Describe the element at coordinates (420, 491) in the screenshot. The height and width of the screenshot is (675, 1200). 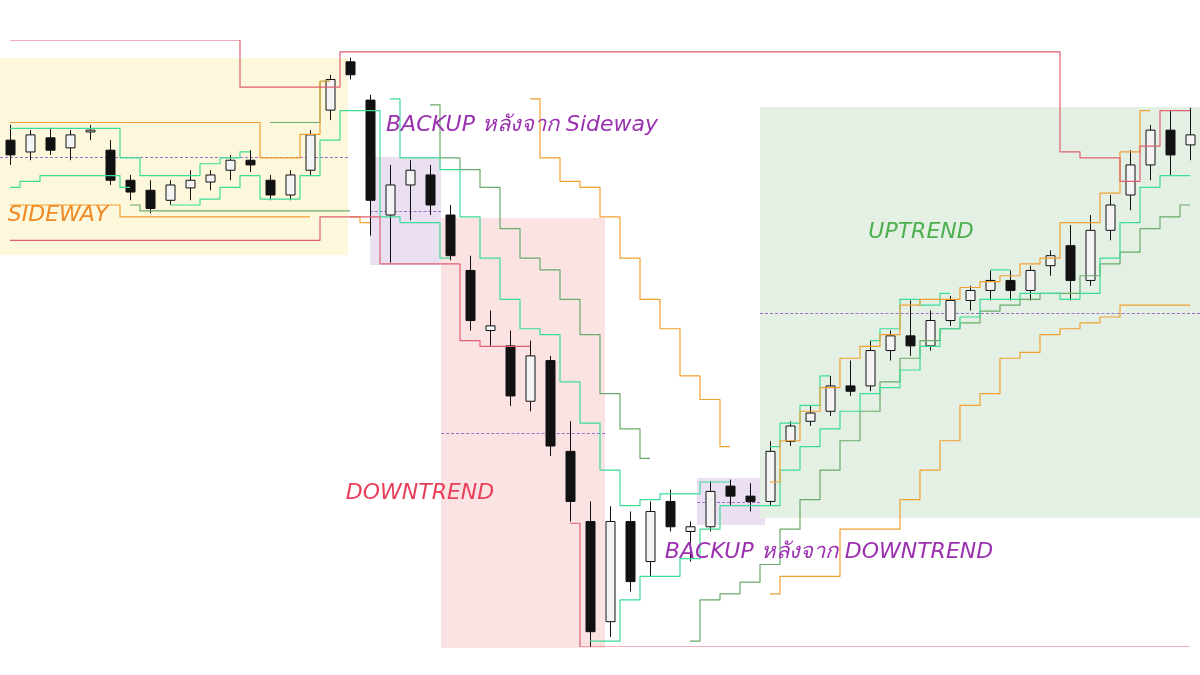
I see `annotation: DOWNTREND` at that location.